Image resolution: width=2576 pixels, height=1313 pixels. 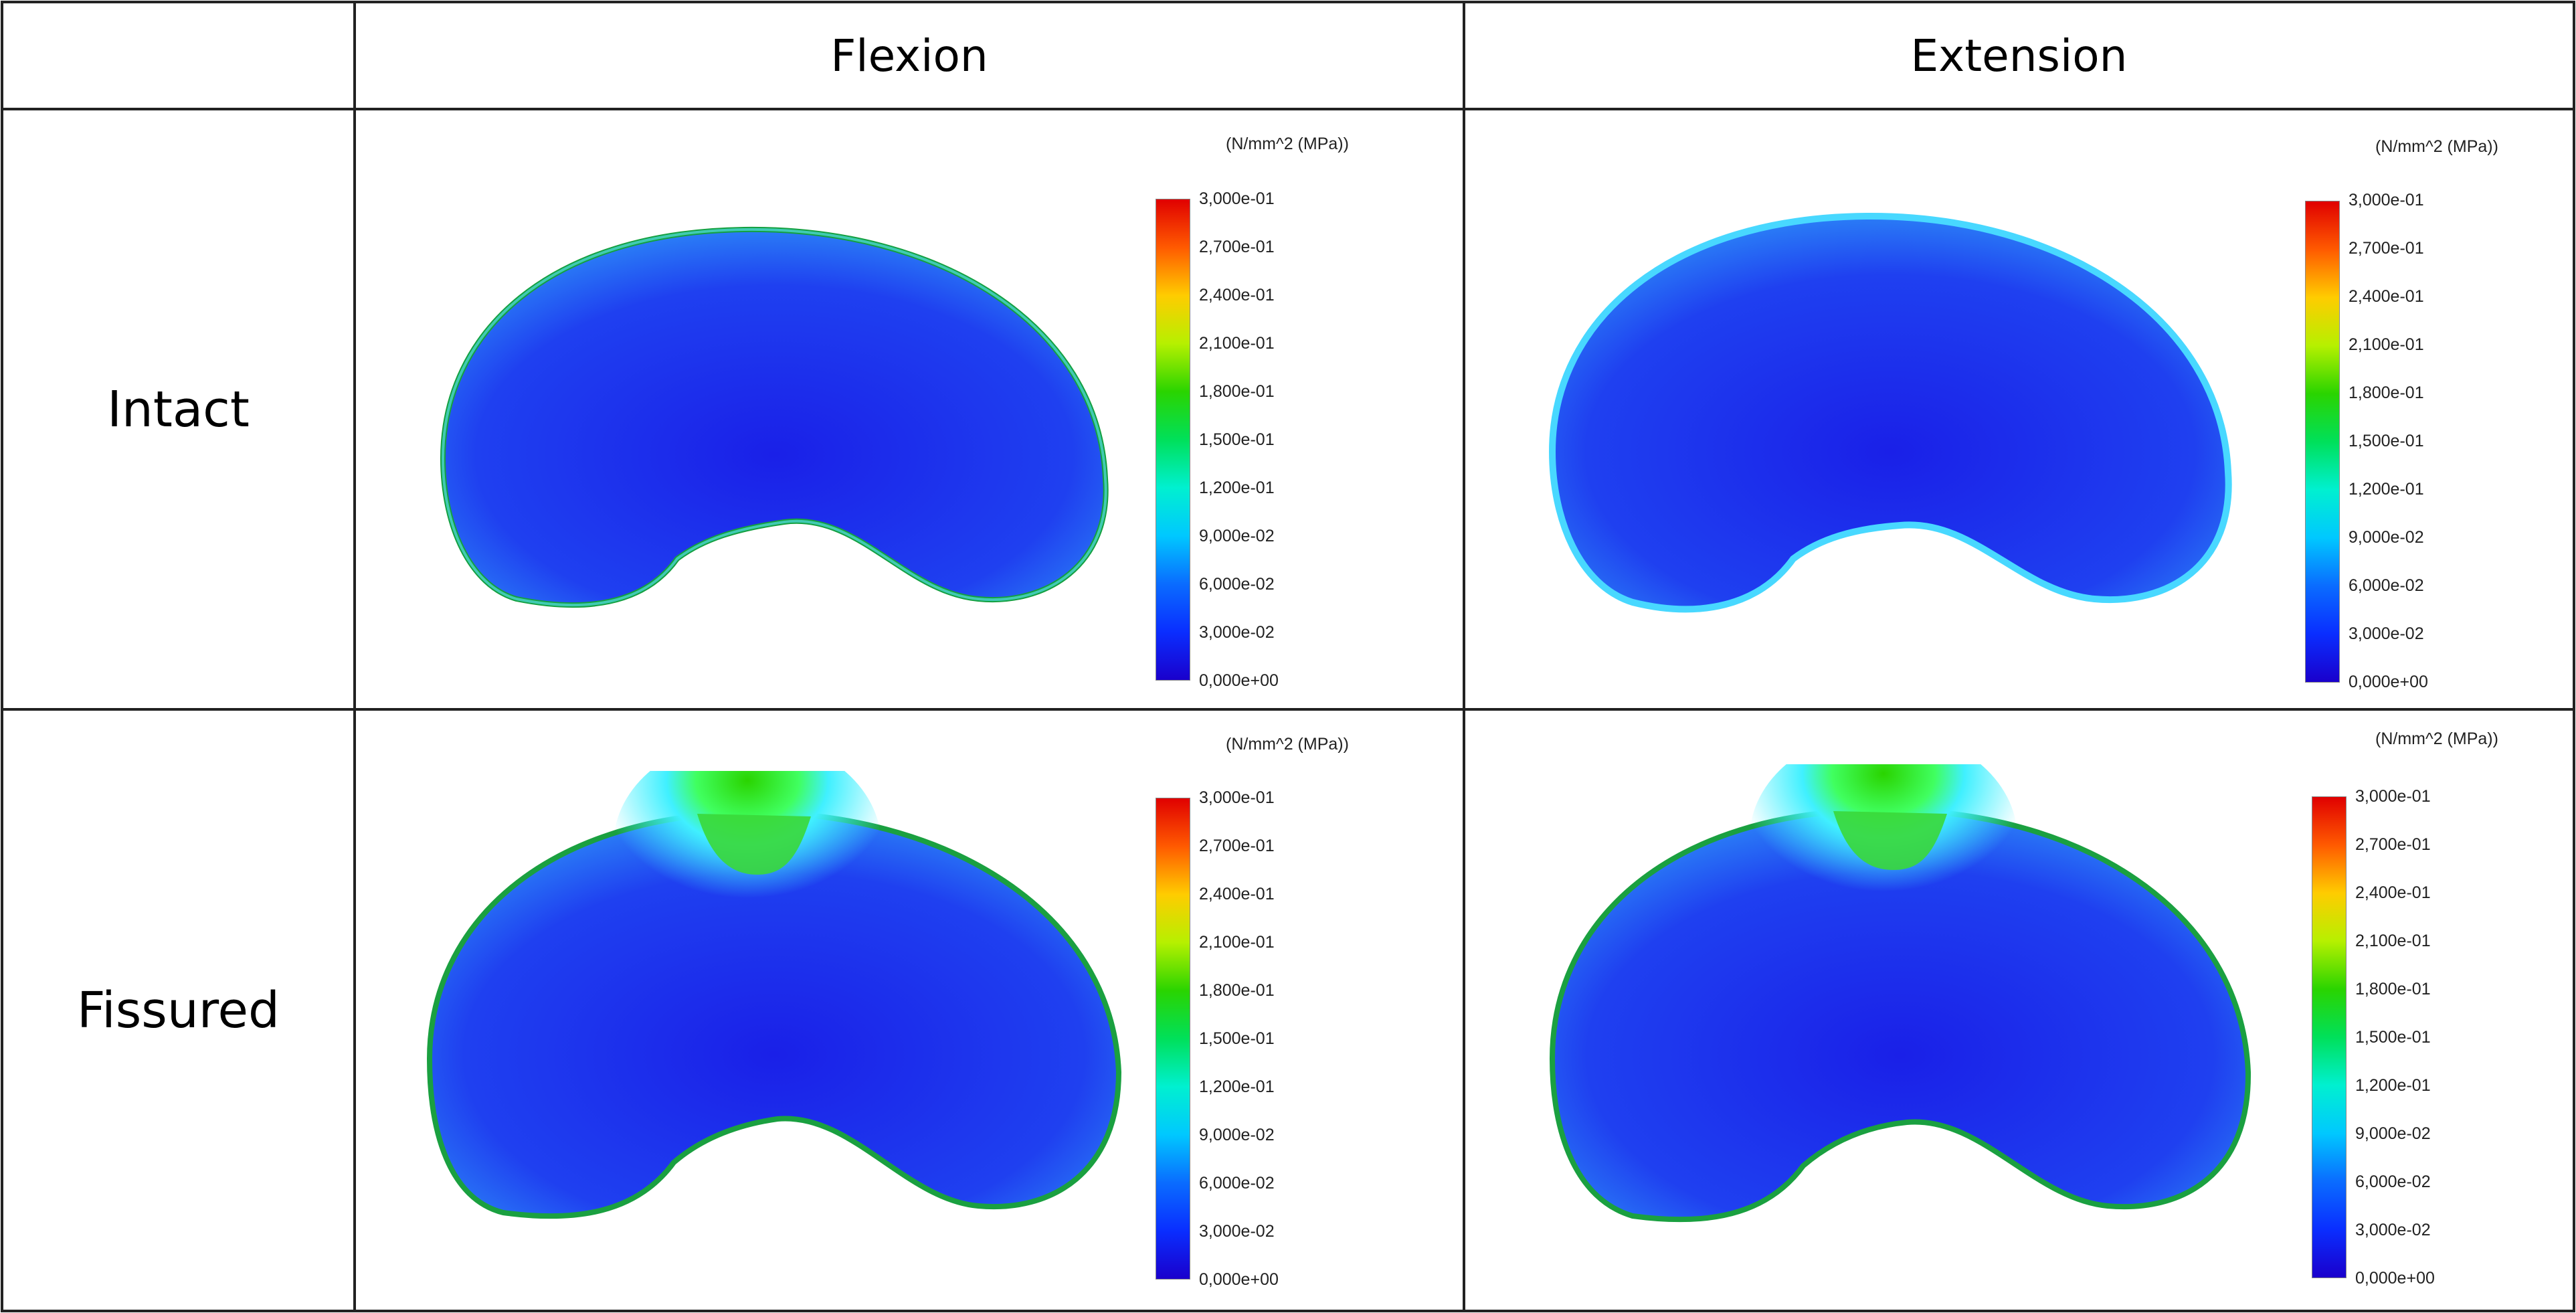 What do you see at coordinates (1890, 412) in the screenshot?
I see `stress-contour-intact-extension` at bounding box center [1890, 412].